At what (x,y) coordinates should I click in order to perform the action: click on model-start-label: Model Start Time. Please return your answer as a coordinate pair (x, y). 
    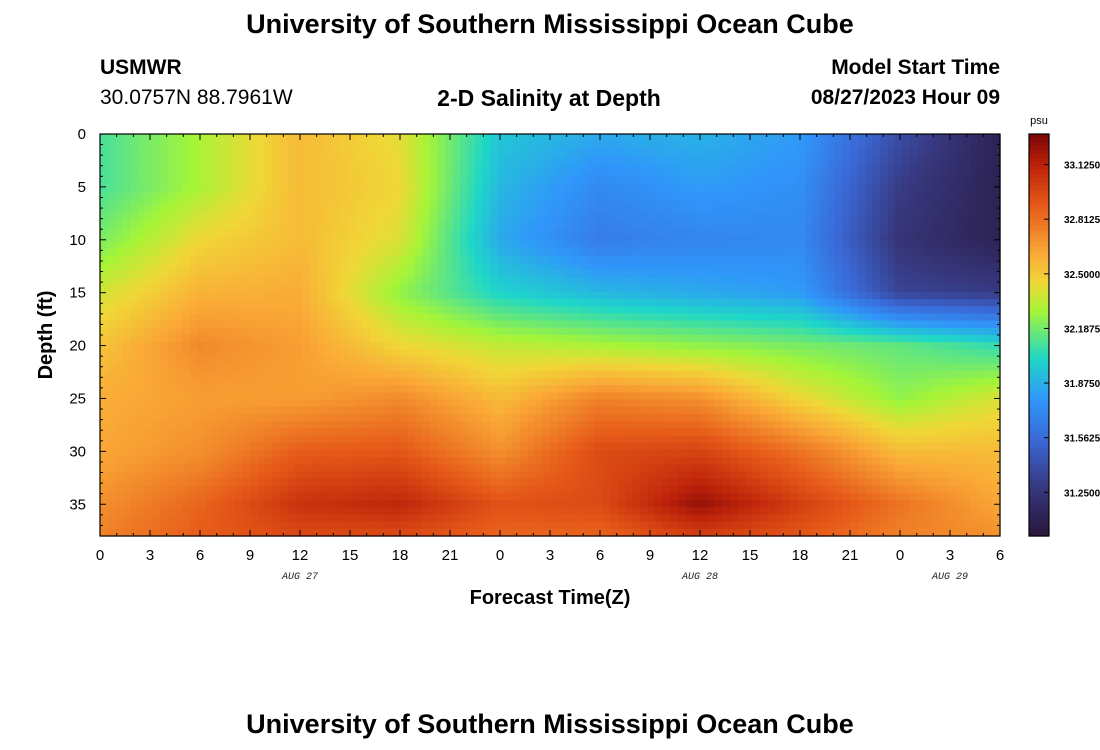
    Looking at the image, I should click on (915, 67).